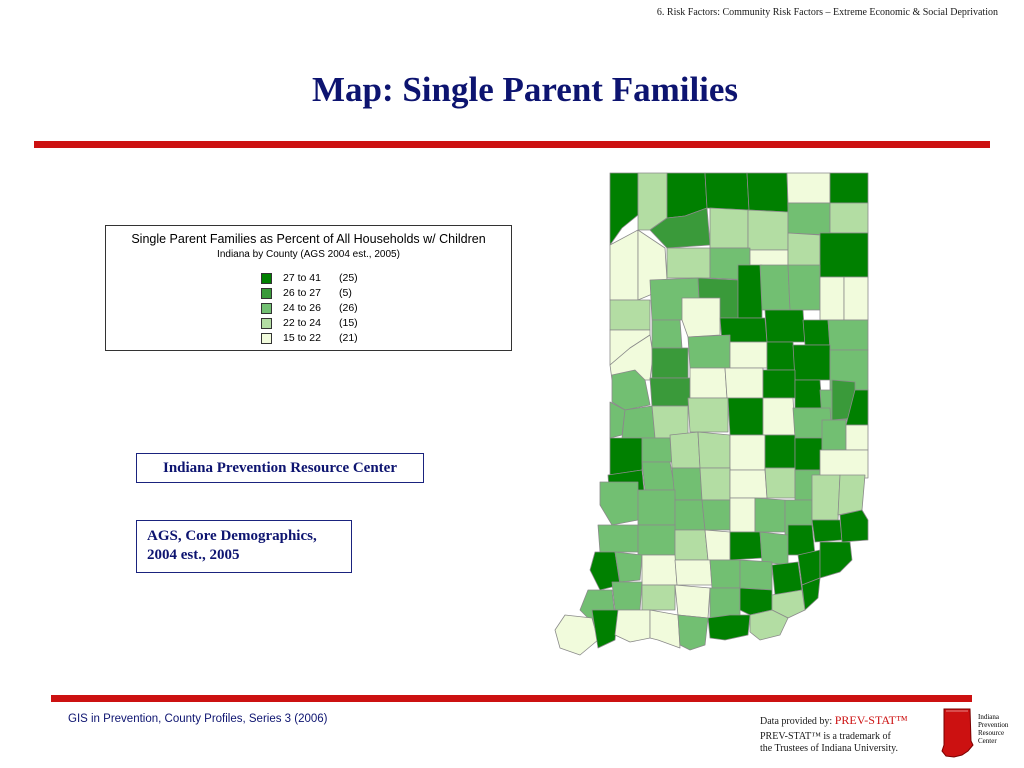 This screenshot has height=768, width=1024. Describe the element at coordinates (825, 736) in the screenshot. I see `trademark-line-1: PREV-STAT™ is a trademark of` at that location.